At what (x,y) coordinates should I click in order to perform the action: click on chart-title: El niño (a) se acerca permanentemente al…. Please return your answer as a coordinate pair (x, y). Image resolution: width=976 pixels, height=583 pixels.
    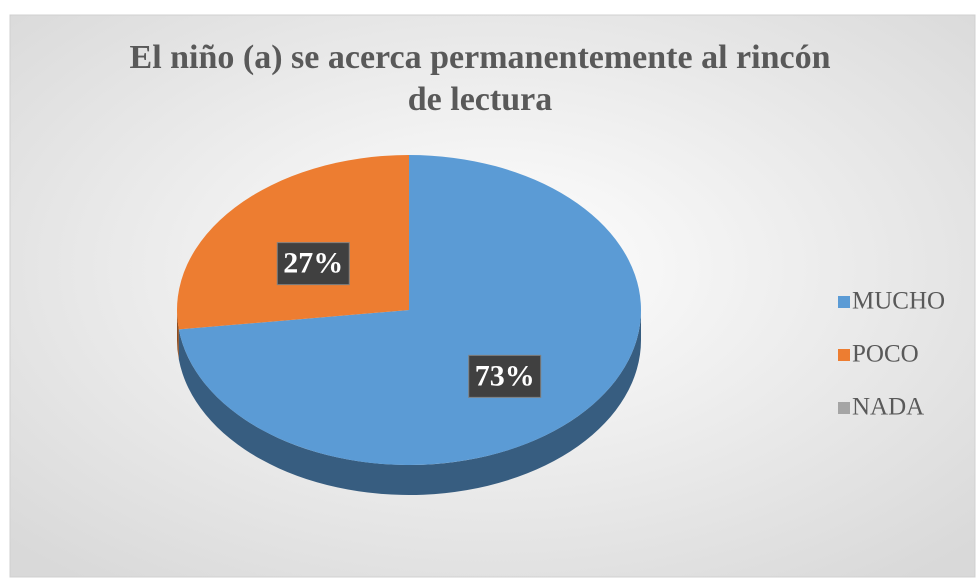
    Looking at the image, I should click on (480, 57).